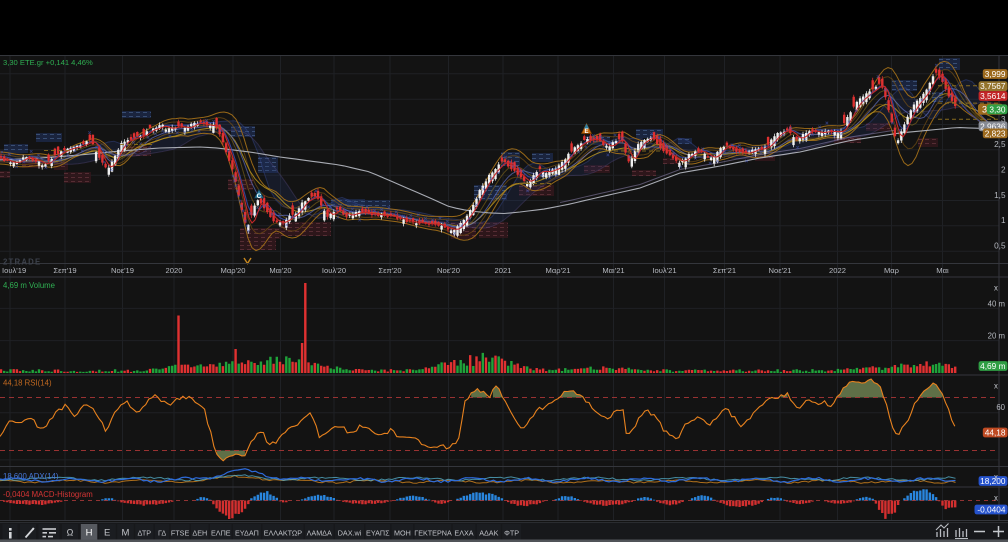 The image size is (1008, 542). Describe the element at coordinates (334, 270) in the screenshot. I see `svg-text: Ιουλ'20` at that location.